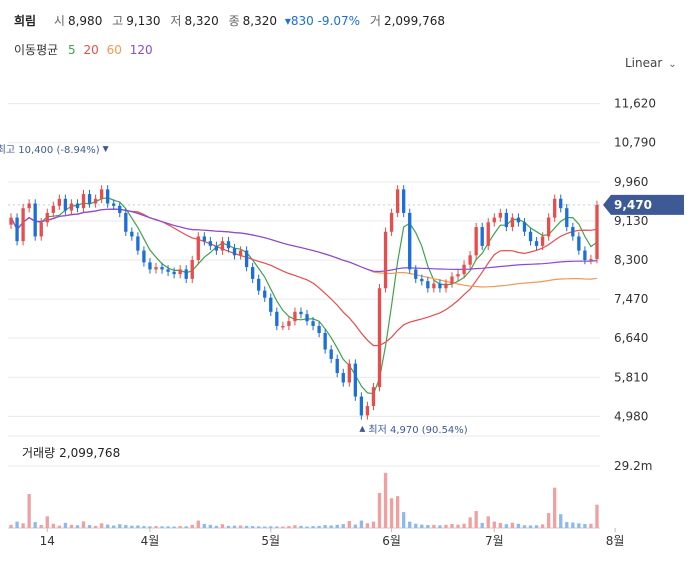  Describe the element at coordinates (494, 541) in the screenshot. I see `x-tick-label: 7월` at that location.